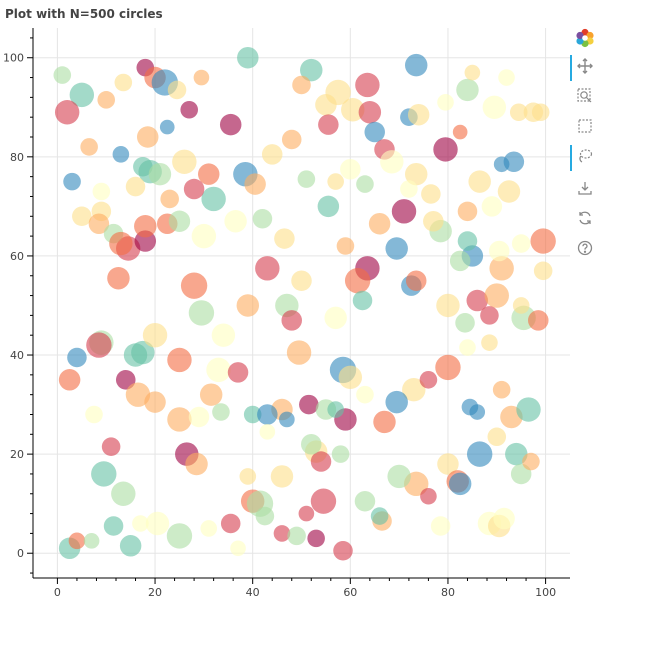 The image size is (650, 650). What do you see at coordinates (585, 96) in the screenshot?
I see `box-zoom-tool-icon` at bounding box center [585, 96].